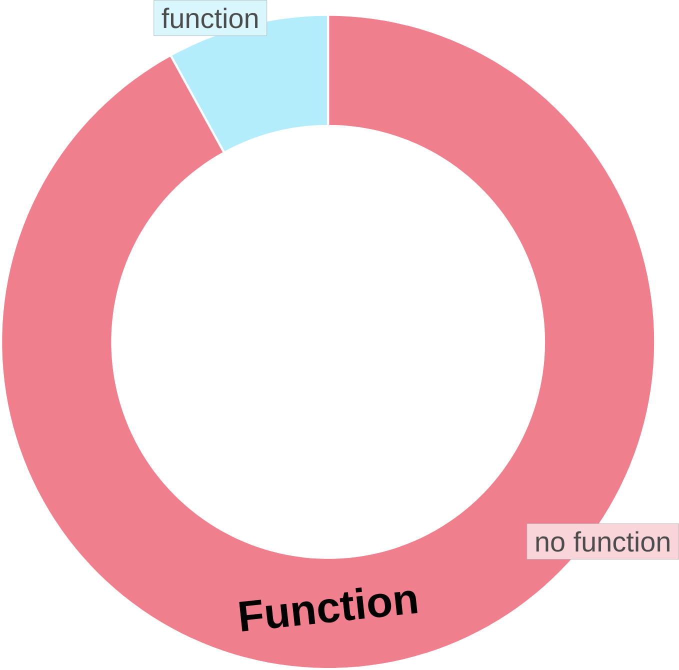 This screenshot has height=670, width=679. I want to click on text: Function, so click(328, 609).